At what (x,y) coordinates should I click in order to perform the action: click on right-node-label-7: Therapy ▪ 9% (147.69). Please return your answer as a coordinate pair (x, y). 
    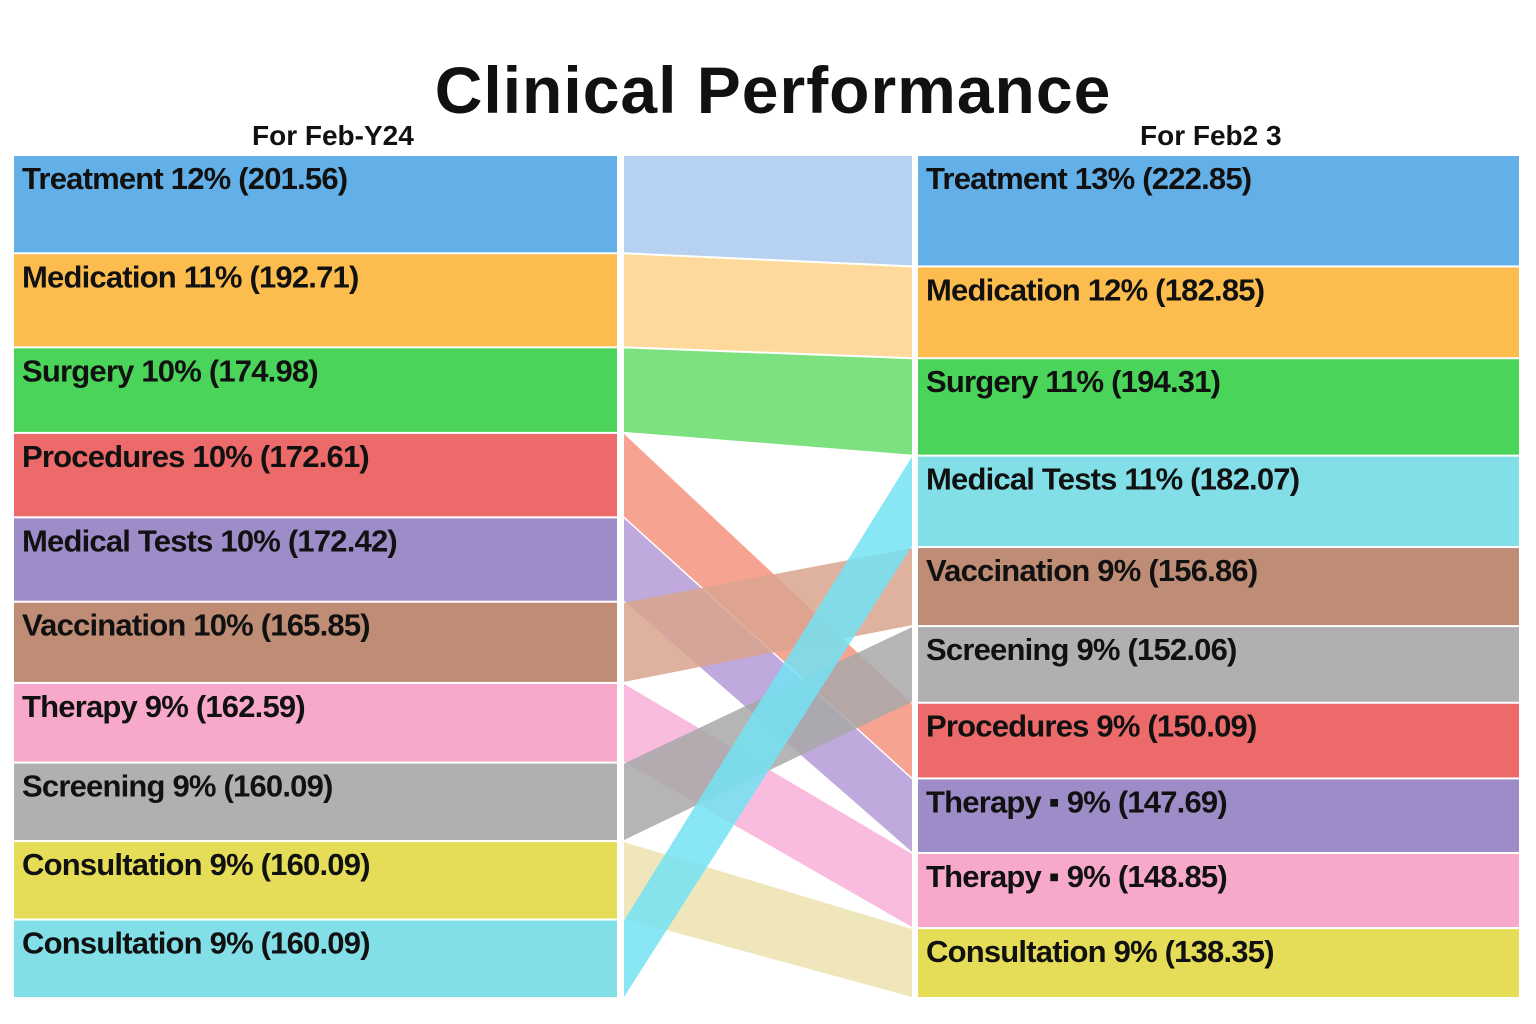
    Looking at the image, I should click on (1076, 801).